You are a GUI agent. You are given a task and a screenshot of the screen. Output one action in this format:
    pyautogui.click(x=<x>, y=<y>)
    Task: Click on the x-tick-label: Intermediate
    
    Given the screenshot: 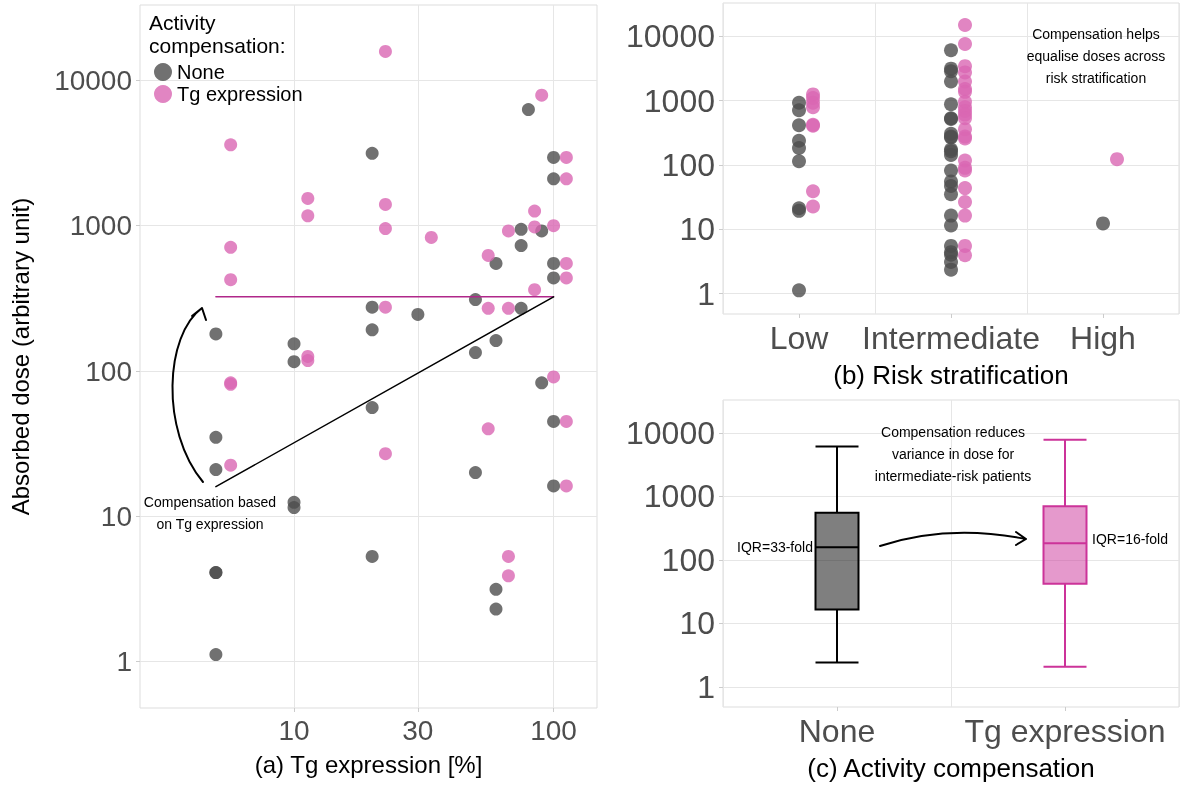 What is the action you would take?
    pyautogui.click(x=951, y=338)
    